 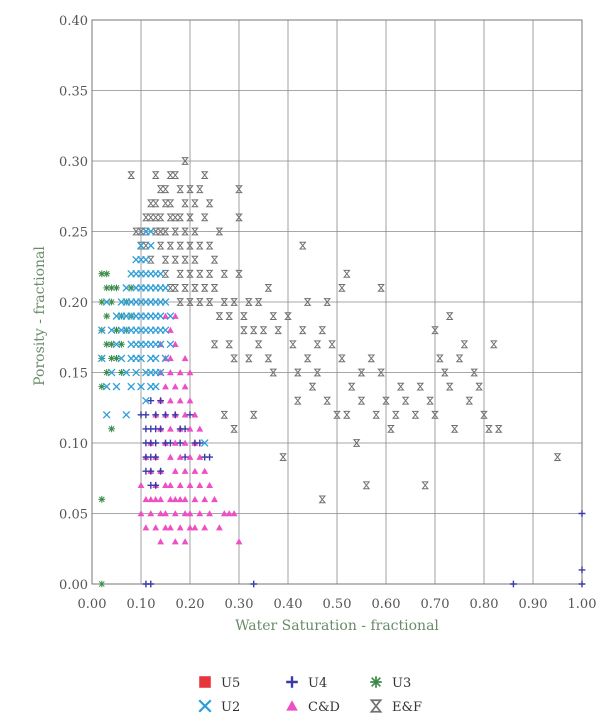 What do you see at coordinates (190, 604) in the screenshot?
I see `x-tick-label: 0.20` at bounding box center [190, 604].